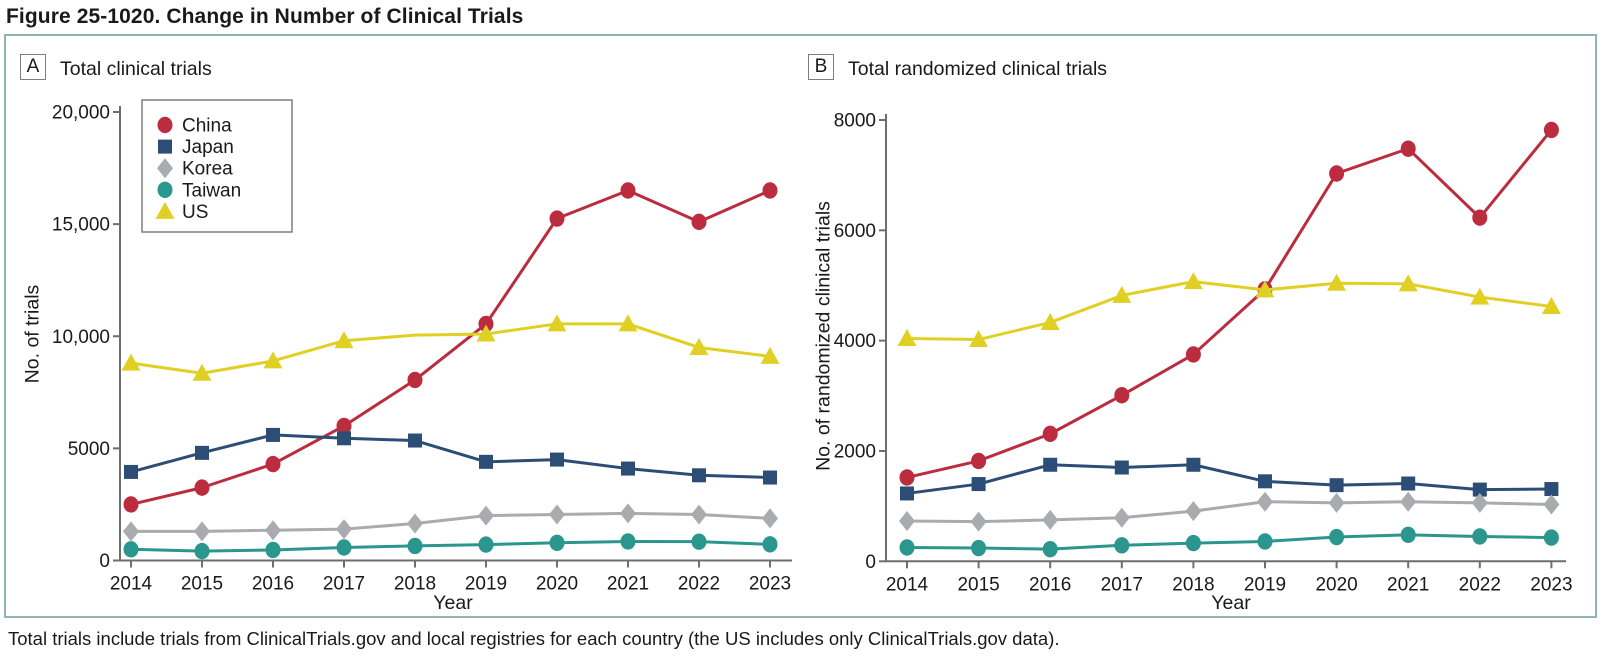 The image size is (1600, 664). What do you see at coordinates (855, 121) in the screenshot?
I see `panel-B-y-tick-label: 8000` at bounding box center [855, 121].